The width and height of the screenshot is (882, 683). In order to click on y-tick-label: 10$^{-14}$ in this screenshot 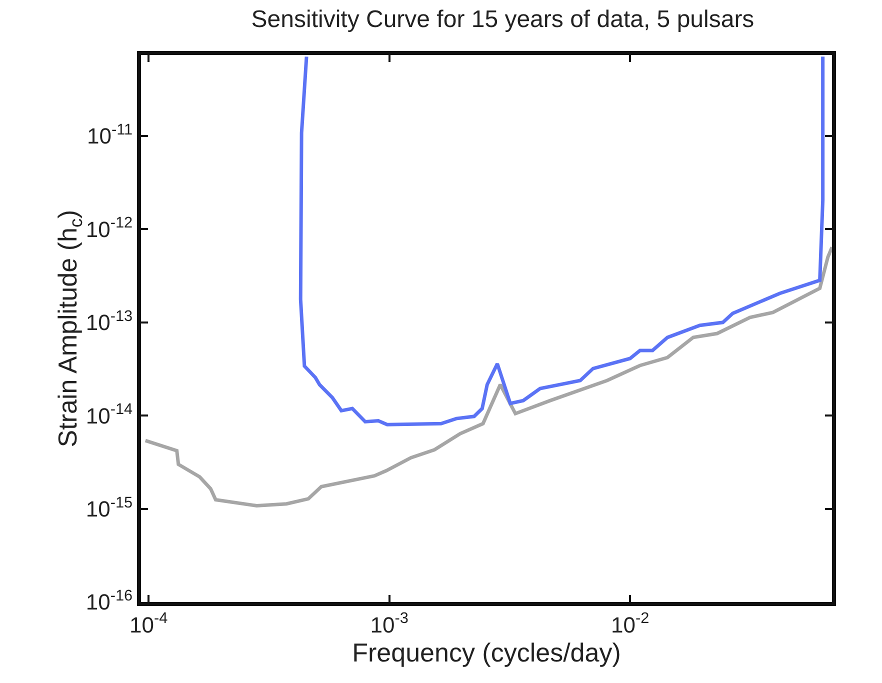, I will do `click(110, 414)`.